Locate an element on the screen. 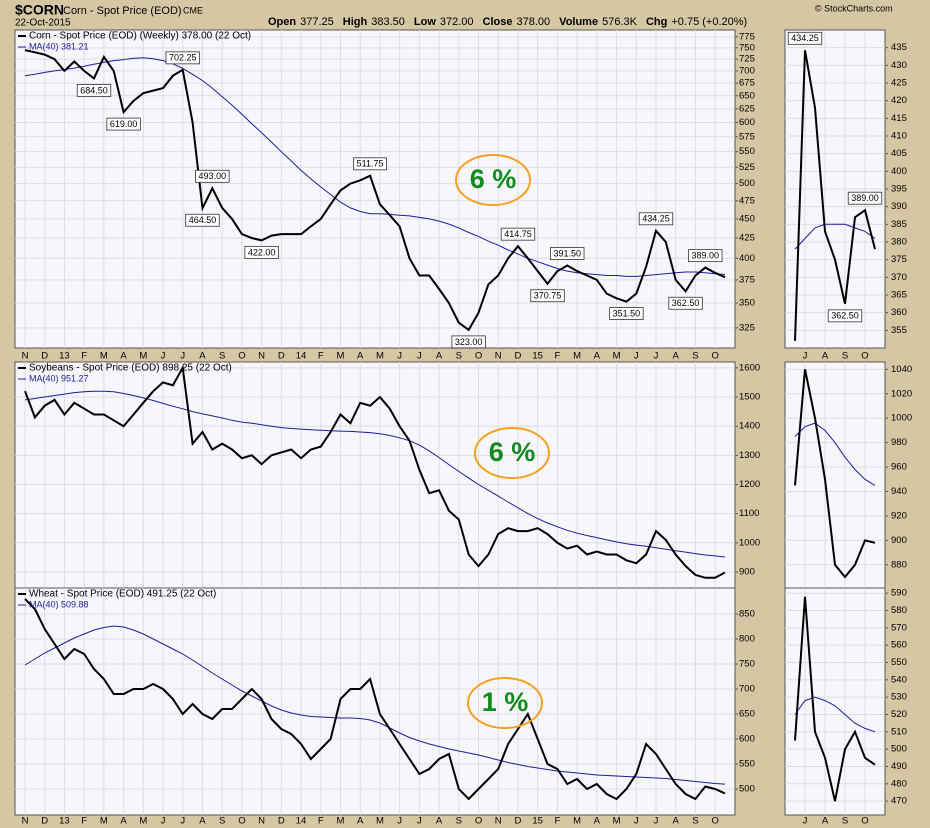 The height and width of the screenshot is (828, 930). y-tick-label: 500 is located at coordinates (747, 789).